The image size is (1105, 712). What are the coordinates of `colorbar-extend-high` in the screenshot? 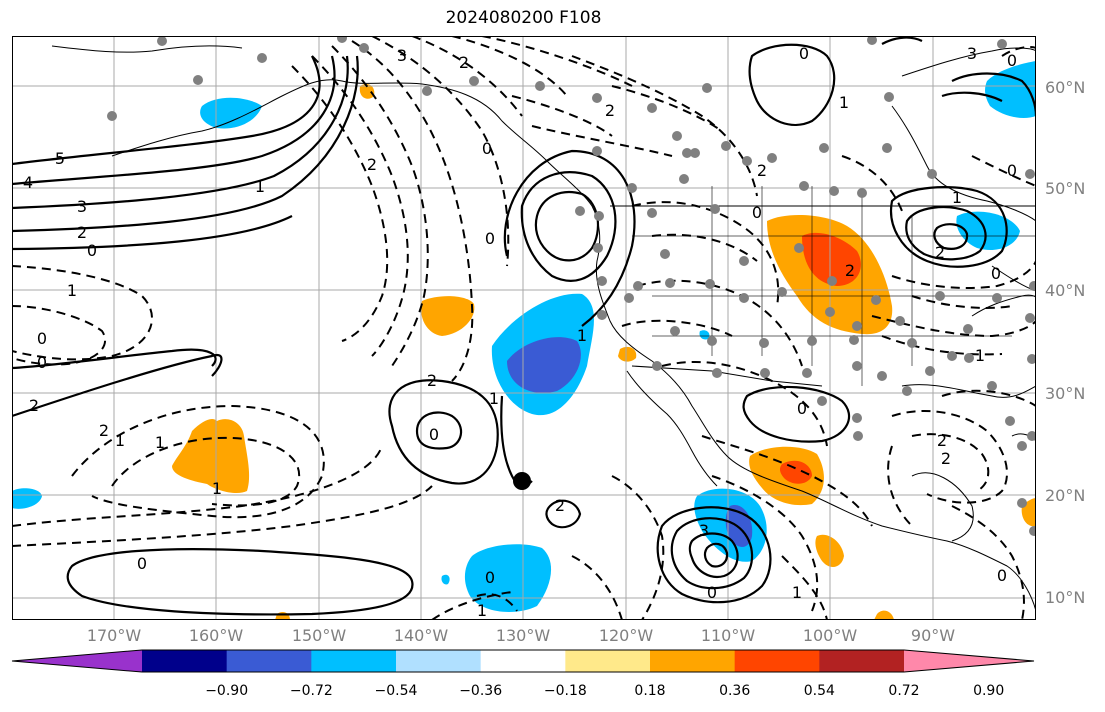 It's located at (969, 661).